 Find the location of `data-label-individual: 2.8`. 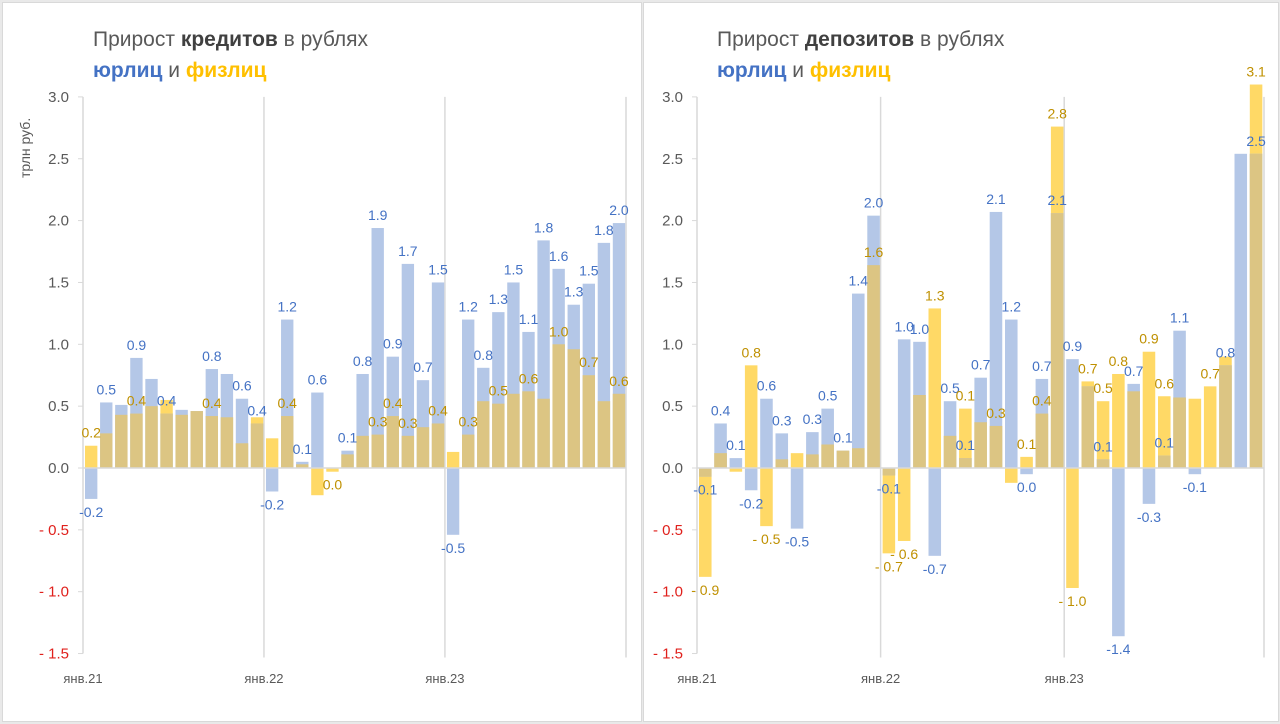

data-label-individual: 2.8 is located at coordinates (1057, 114).